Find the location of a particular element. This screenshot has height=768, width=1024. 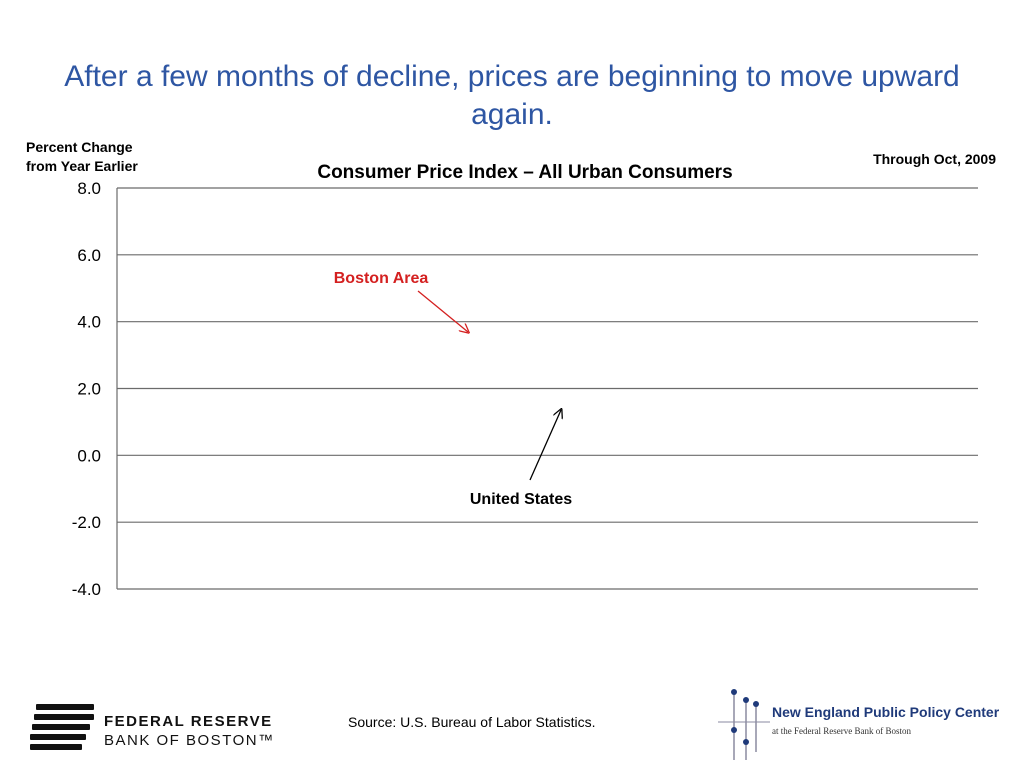

boston-area-annotation: Boston Area is located at coordinates (381, 278).